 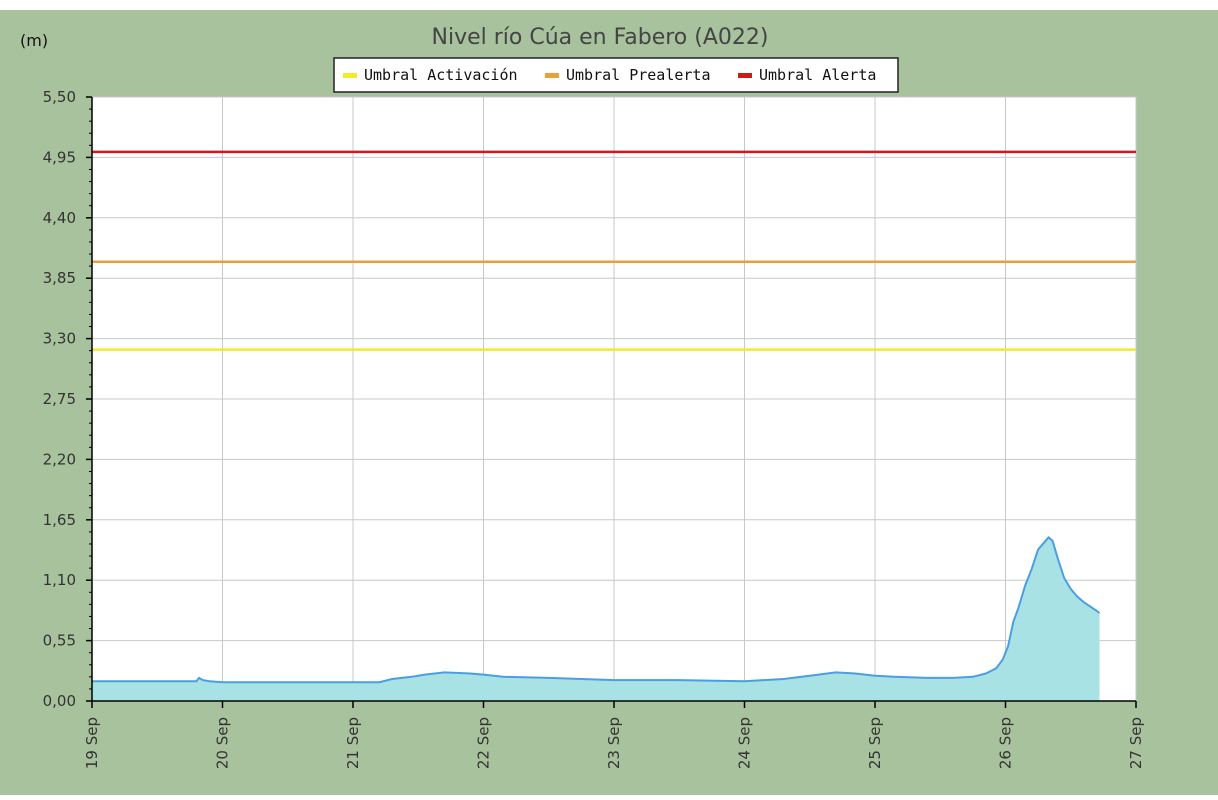 What do you see at coordinates (223, 743) in the screenshot?
I see `x-tick-label: 20 Sep` at bounding box center [223, 743].